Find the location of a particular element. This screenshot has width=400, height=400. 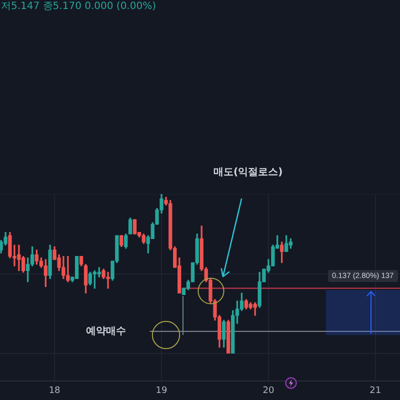

x-tick-label: 20 is located at coordinates (268, 391).